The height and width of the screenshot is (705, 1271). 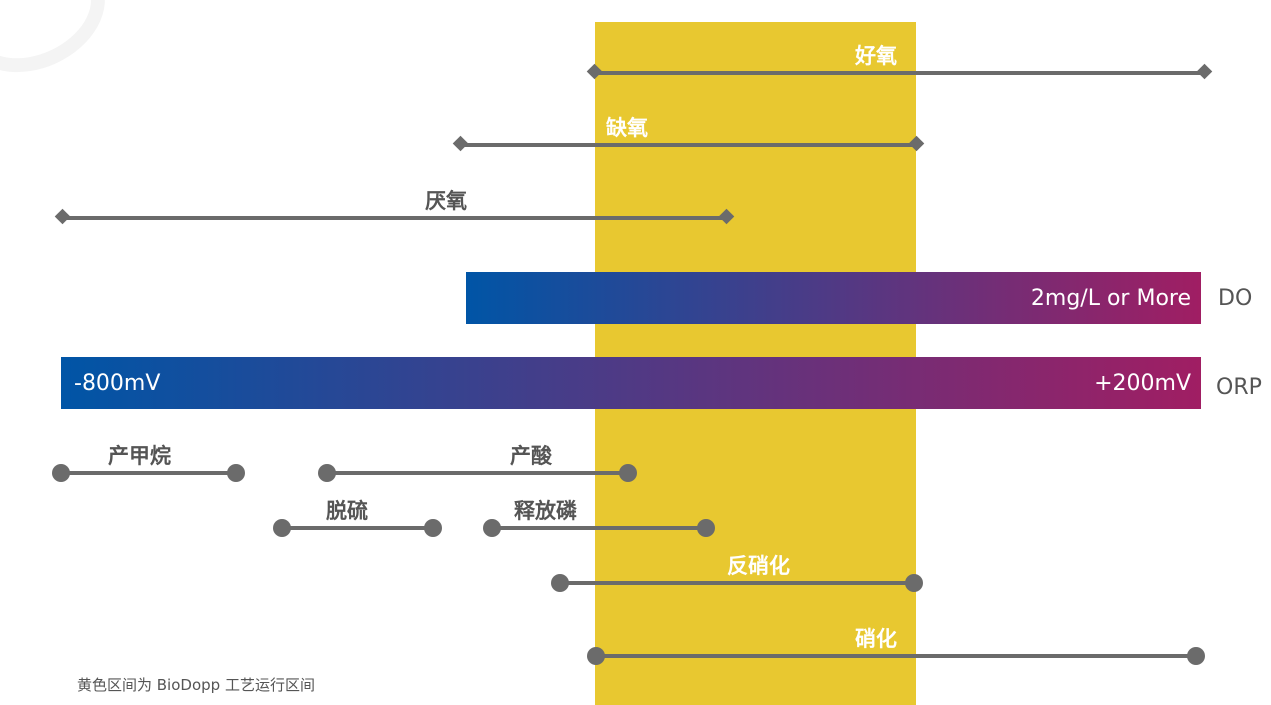 I want to click on watermark-logo, so click(x=62, y=47).